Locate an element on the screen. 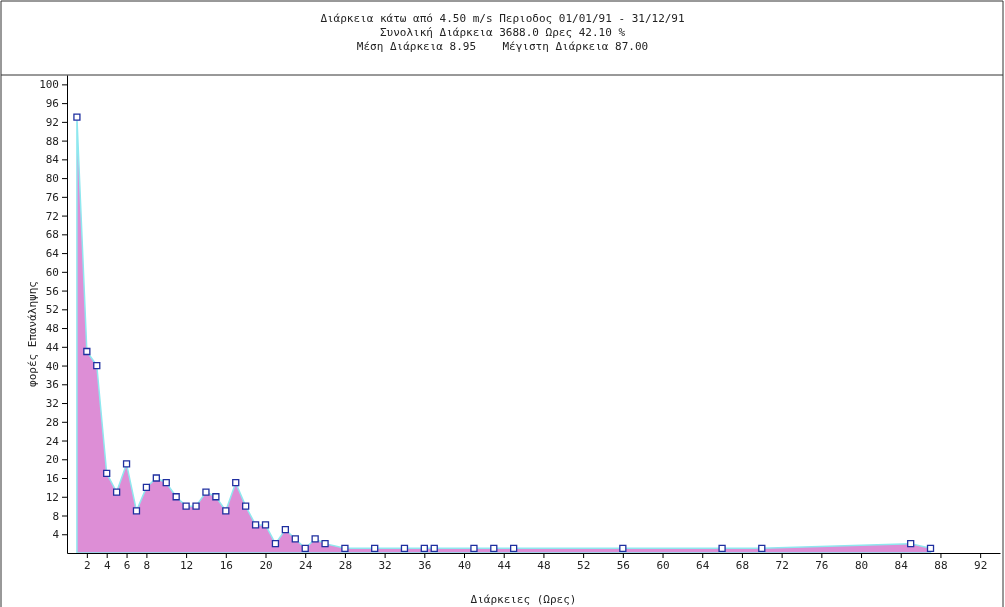 This screenshot has width=1005, height=607. y-tick-label: 56 is located at coordinates (52, 291).